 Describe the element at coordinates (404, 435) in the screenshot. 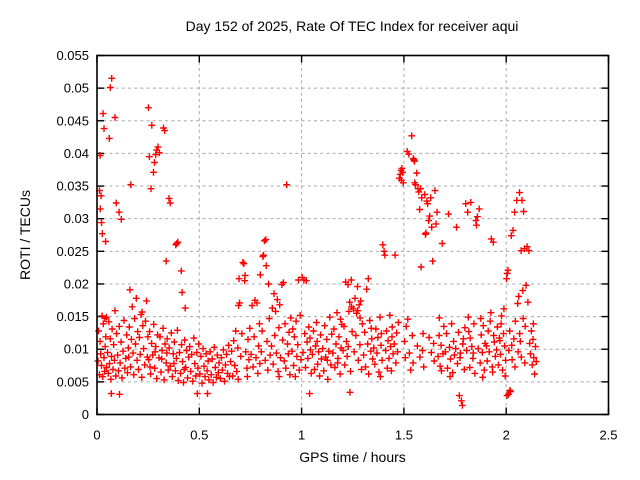

I see `x-tick-label: 1.5` at that location.